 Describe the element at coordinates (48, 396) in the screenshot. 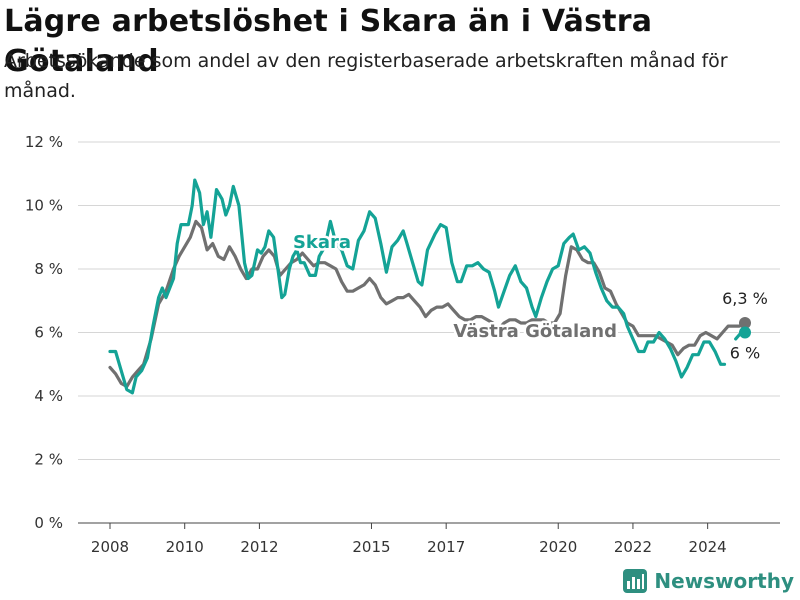

I see `y-tick-label: 4 %` at that location.